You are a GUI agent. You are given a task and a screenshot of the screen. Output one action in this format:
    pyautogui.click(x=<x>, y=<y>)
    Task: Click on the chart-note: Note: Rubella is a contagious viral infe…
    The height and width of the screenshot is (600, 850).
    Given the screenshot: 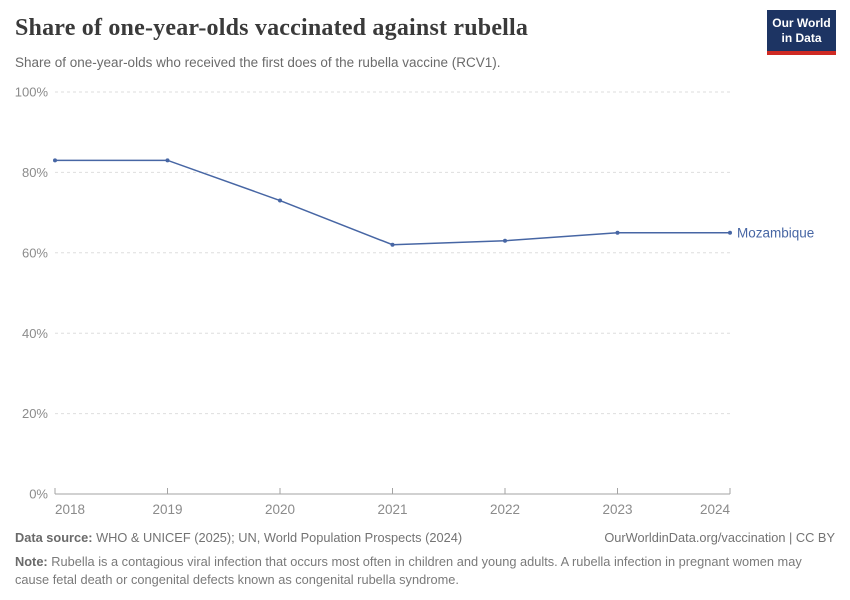 What is the action you would take?
    pyautogui.click(x=408, y=570)
    